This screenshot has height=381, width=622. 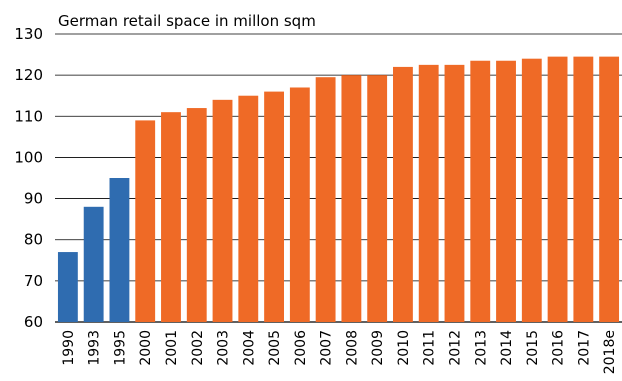 What do you see at coordinates (187, 21) in the screenshot?
I see `chart-title: German retail space in millon sqm` at bounding box center [187, 21].